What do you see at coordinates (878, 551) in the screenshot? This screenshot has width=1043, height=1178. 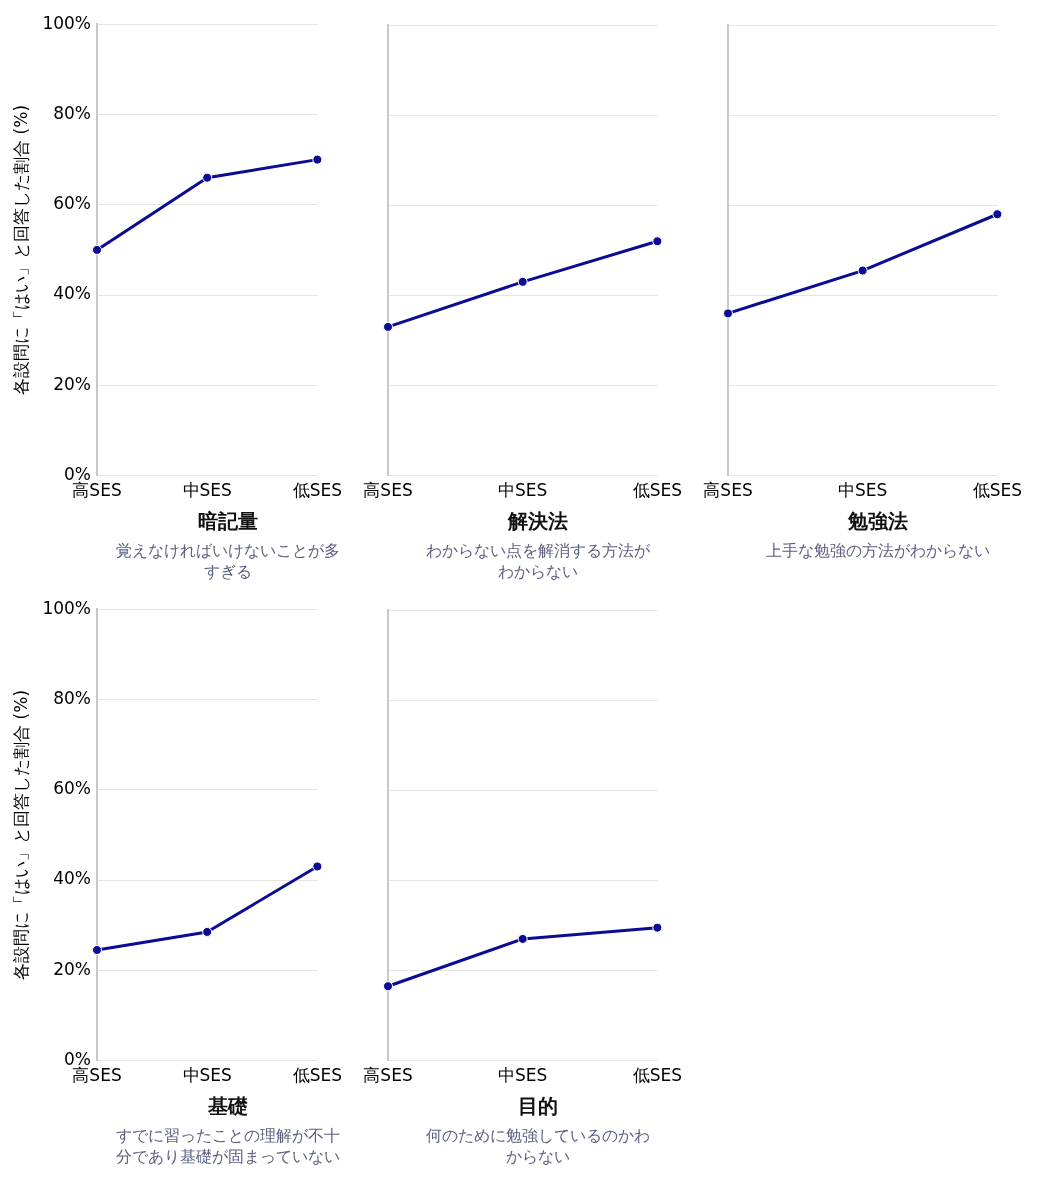 I see `text: 上手な勉強の方法がわからない` at bounding box center [878, 551].